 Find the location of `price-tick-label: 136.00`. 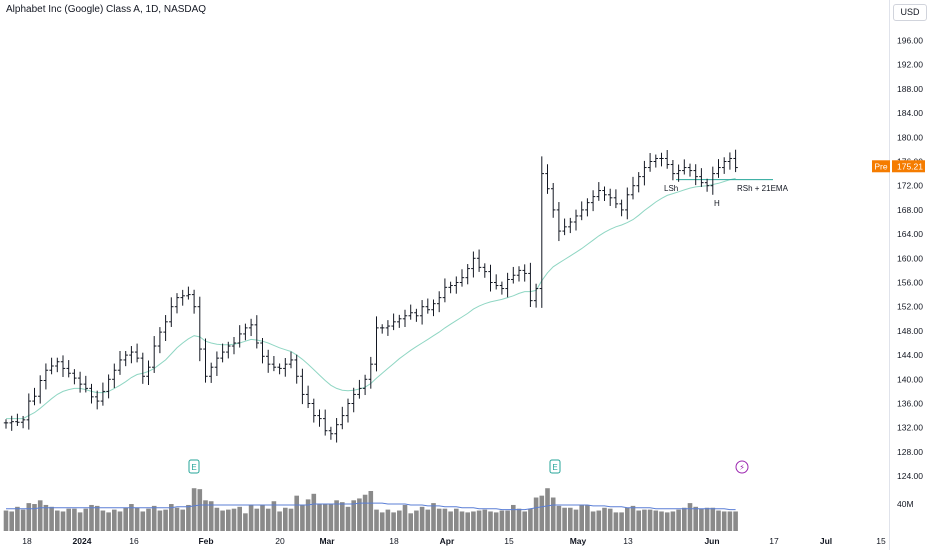

price-tick-label: 136.00 is located at coordinates (910, 404).